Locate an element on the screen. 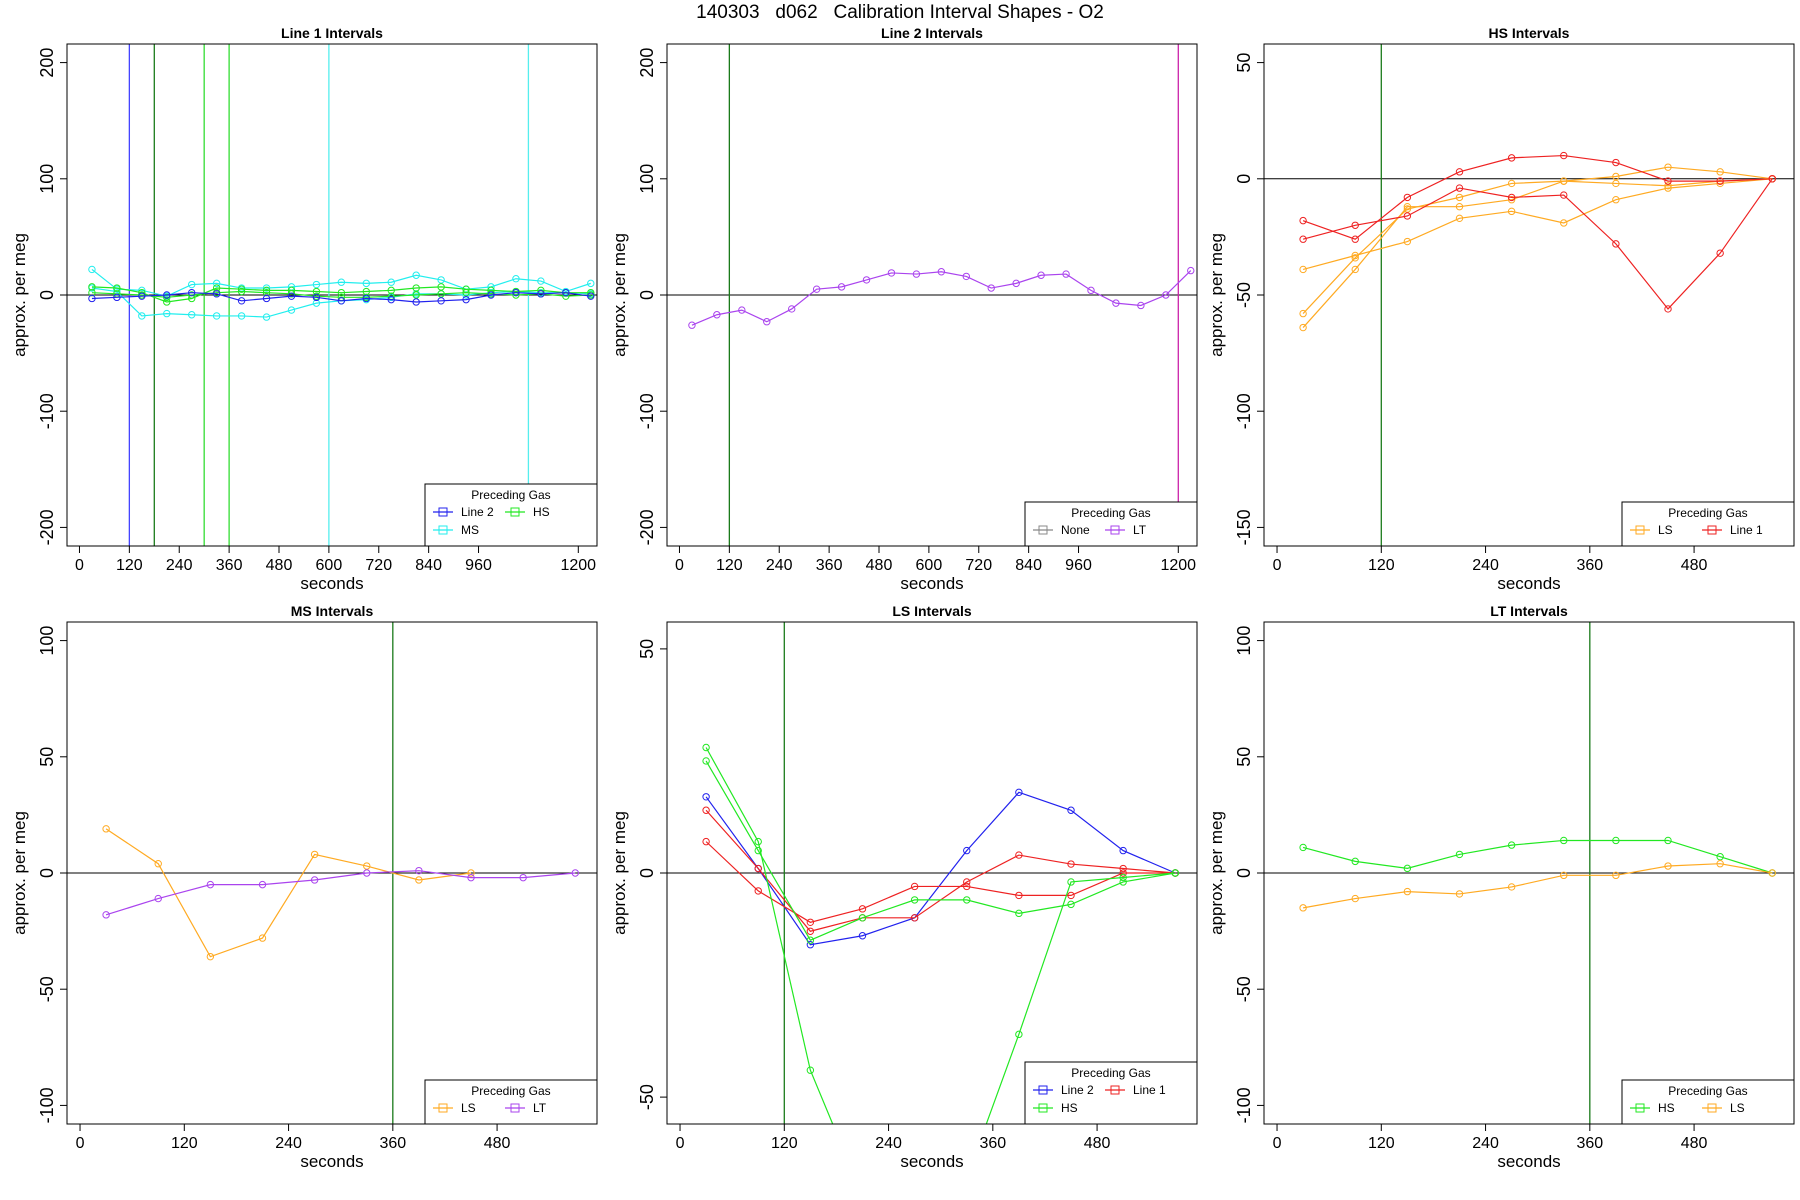  x-tick-label: 120 is located at coordinates (129, 565).